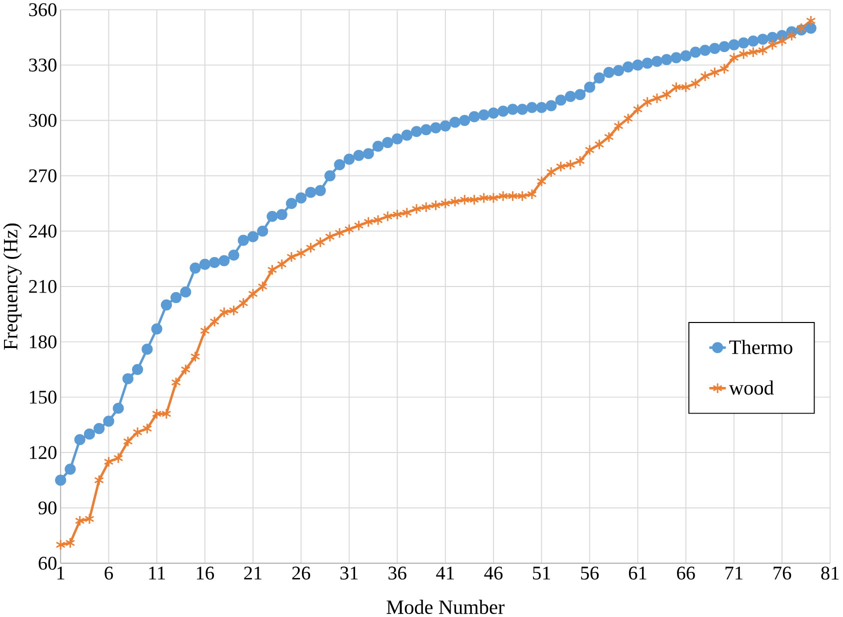 The image size is (843, 617). I want to click on legend-label: Thermo, so click(760, 347).